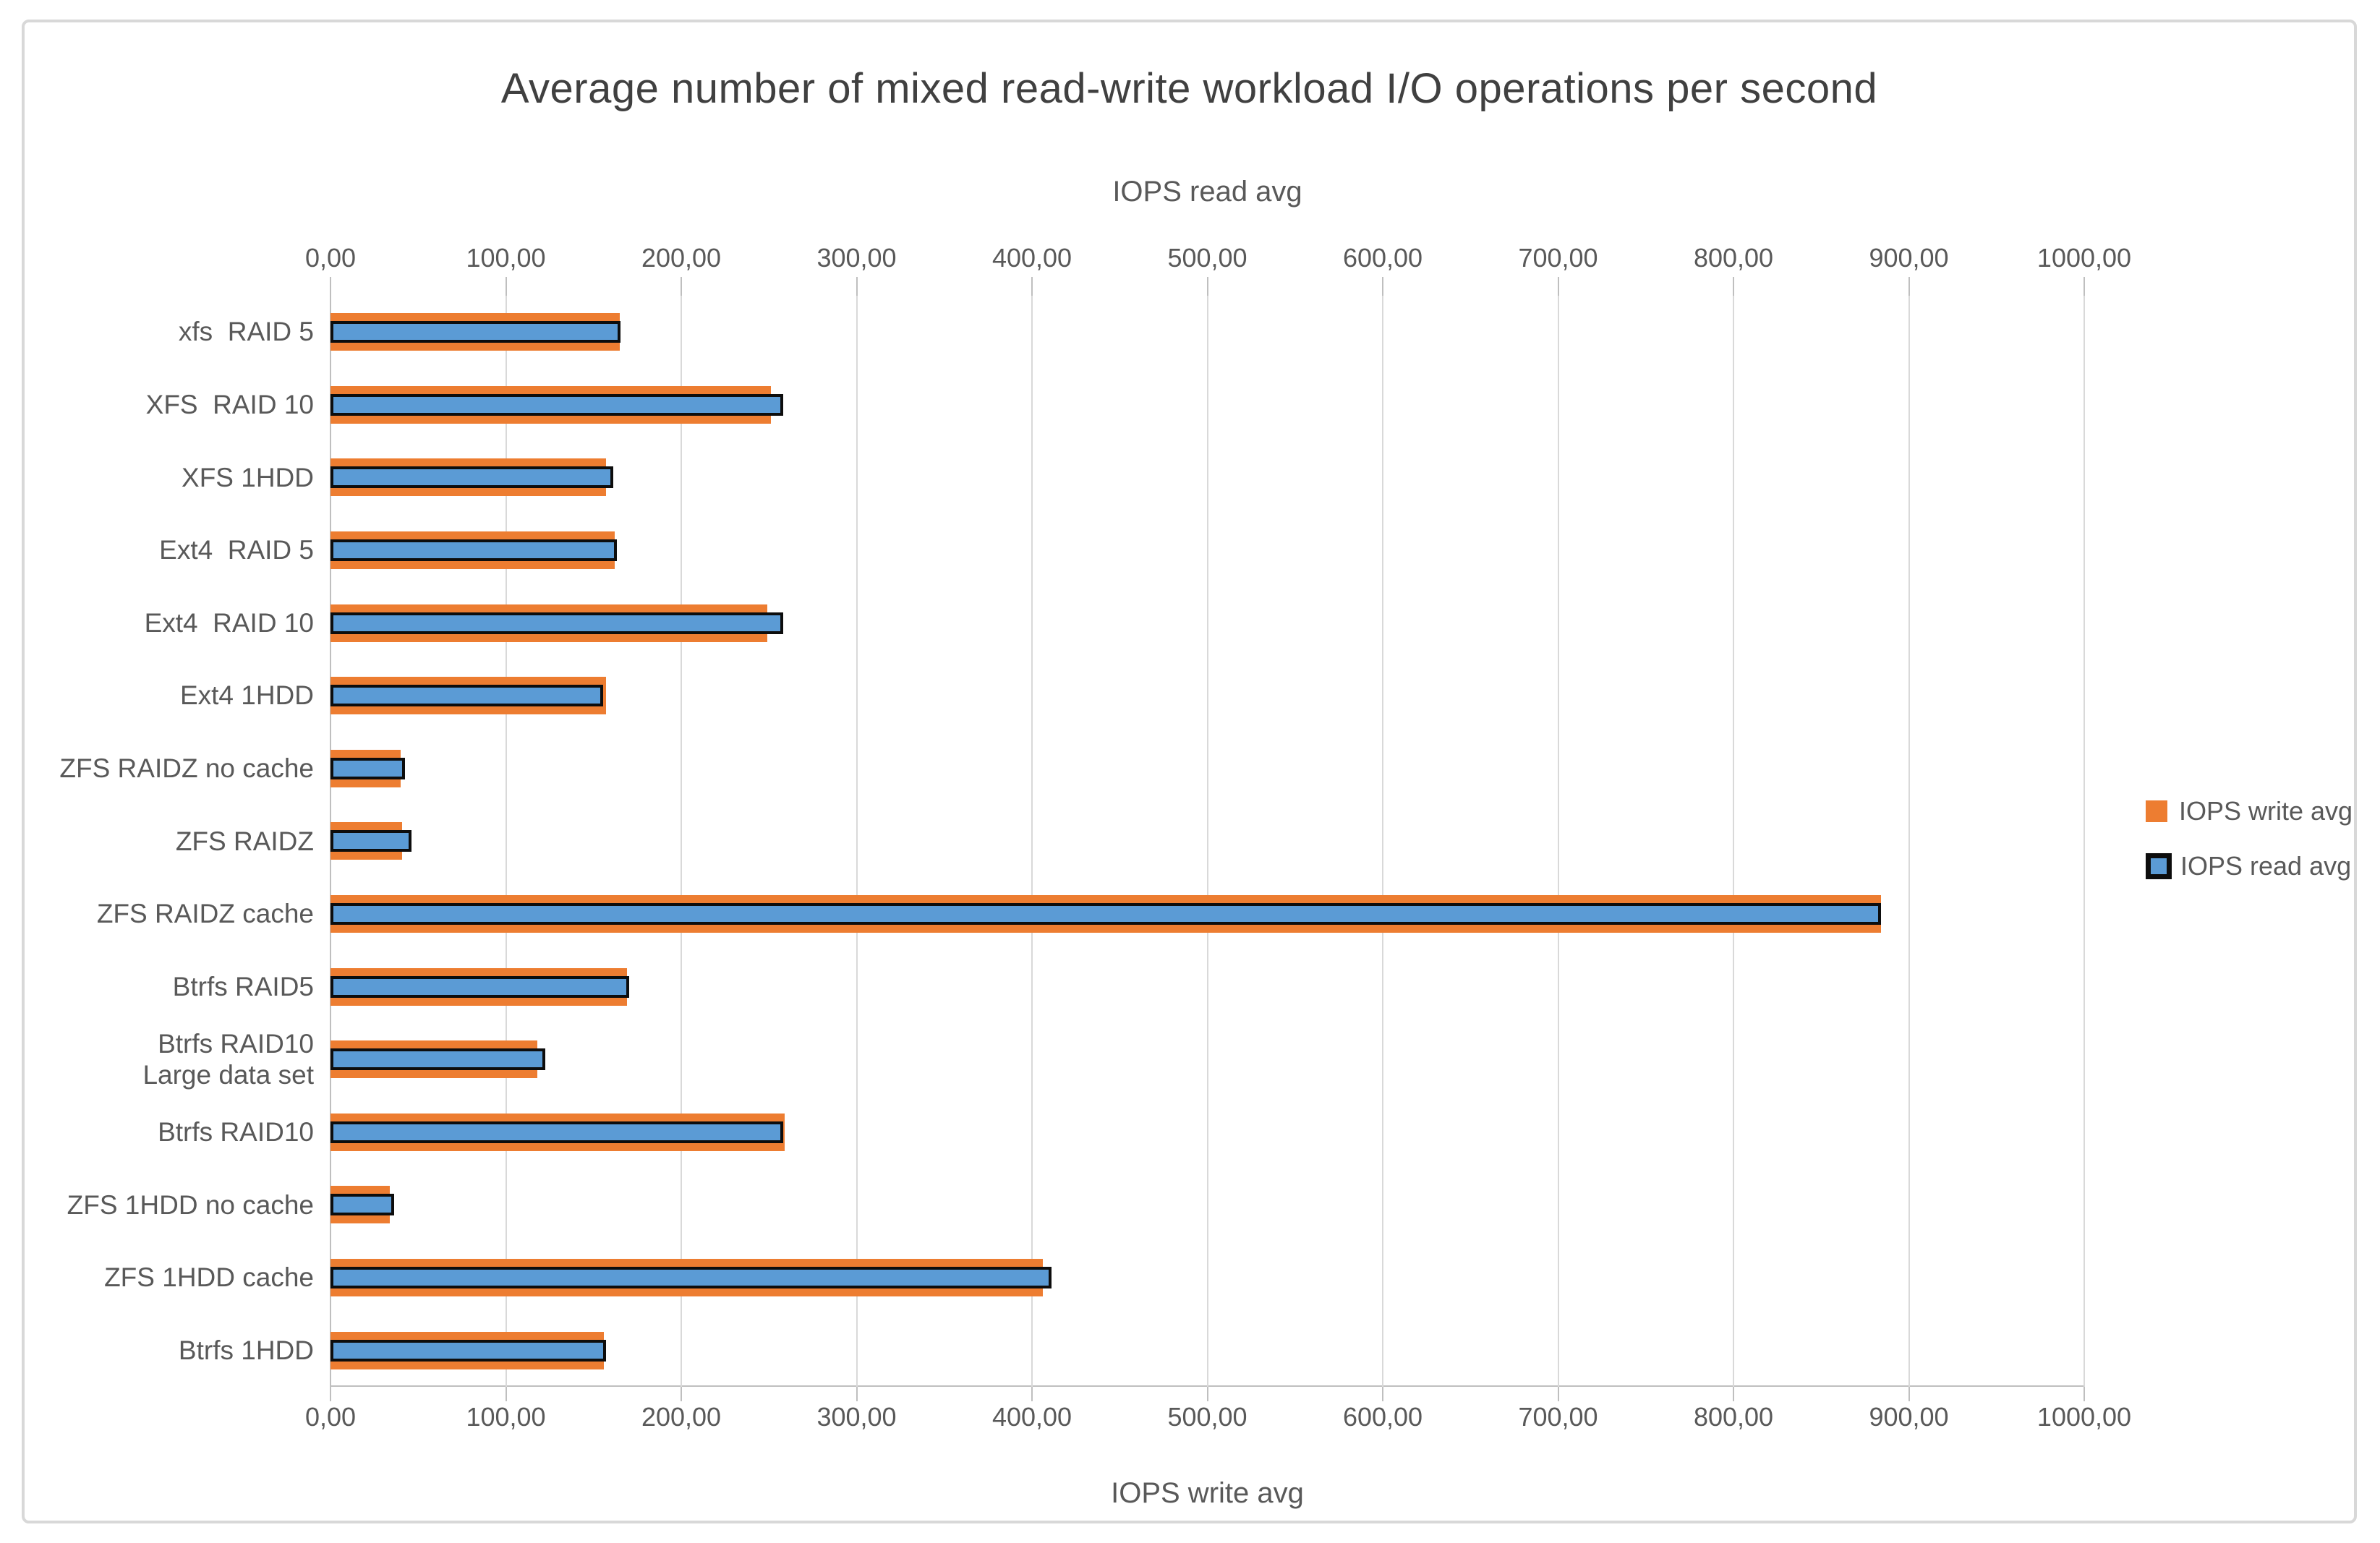 Image resolution: width=2380 pixels, height=1543 pixels. Describe the element at coordinates (506, 1417) in the screenshot. I see `bottom-axis-tick-label: 100,00` at that location.